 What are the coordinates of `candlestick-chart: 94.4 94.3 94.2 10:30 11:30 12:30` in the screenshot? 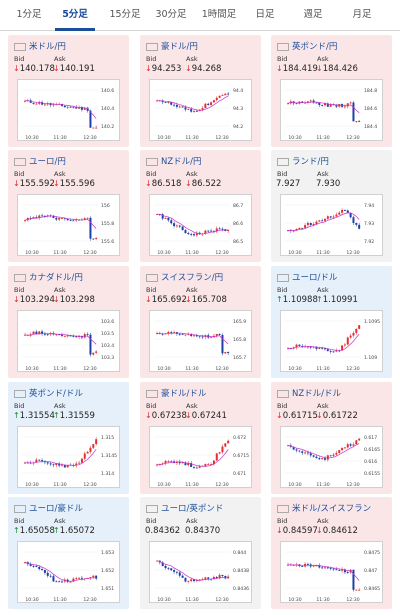 It's located at (200, 110).